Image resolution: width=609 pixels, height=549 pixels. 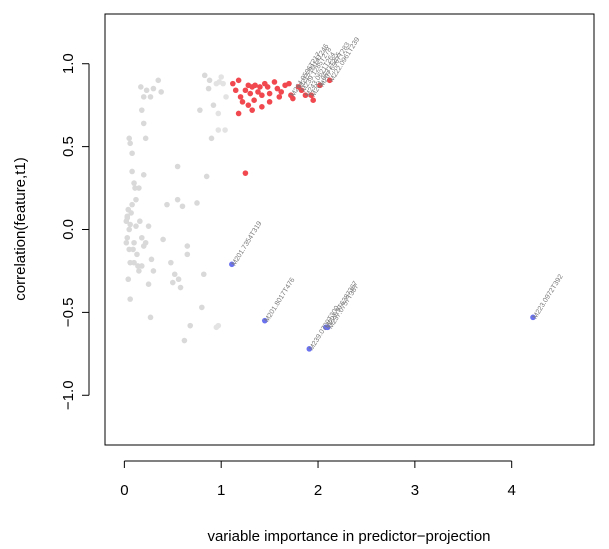 I want to click on y-tick-label: −0.5, so click(x=68, y=313).